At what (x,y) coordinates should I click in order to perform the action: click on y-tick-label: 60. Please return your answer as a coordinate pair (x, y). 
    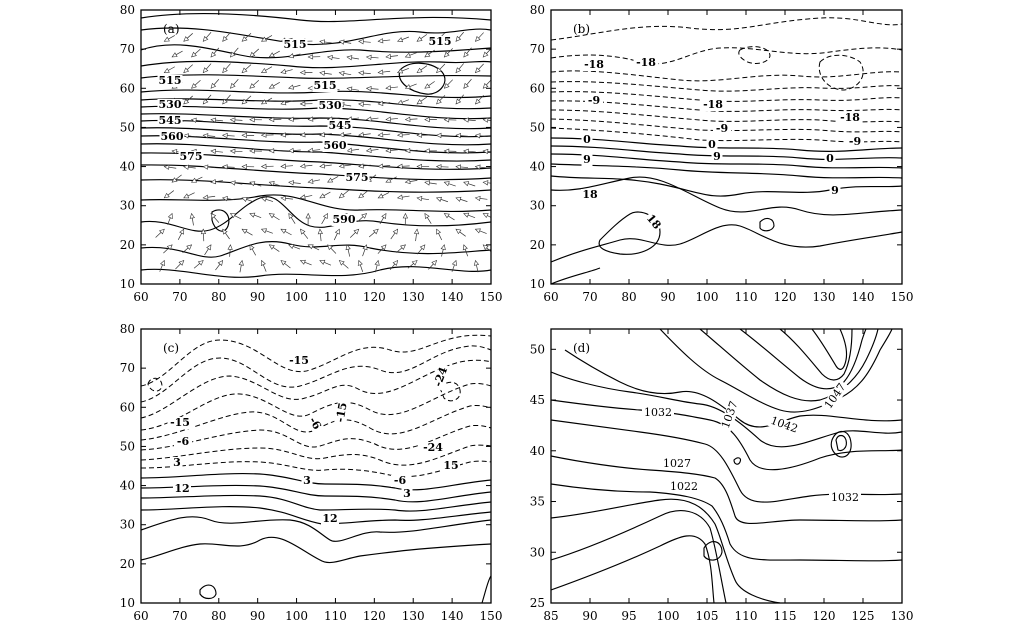
    Looking at the image, I should click on (127, 407).